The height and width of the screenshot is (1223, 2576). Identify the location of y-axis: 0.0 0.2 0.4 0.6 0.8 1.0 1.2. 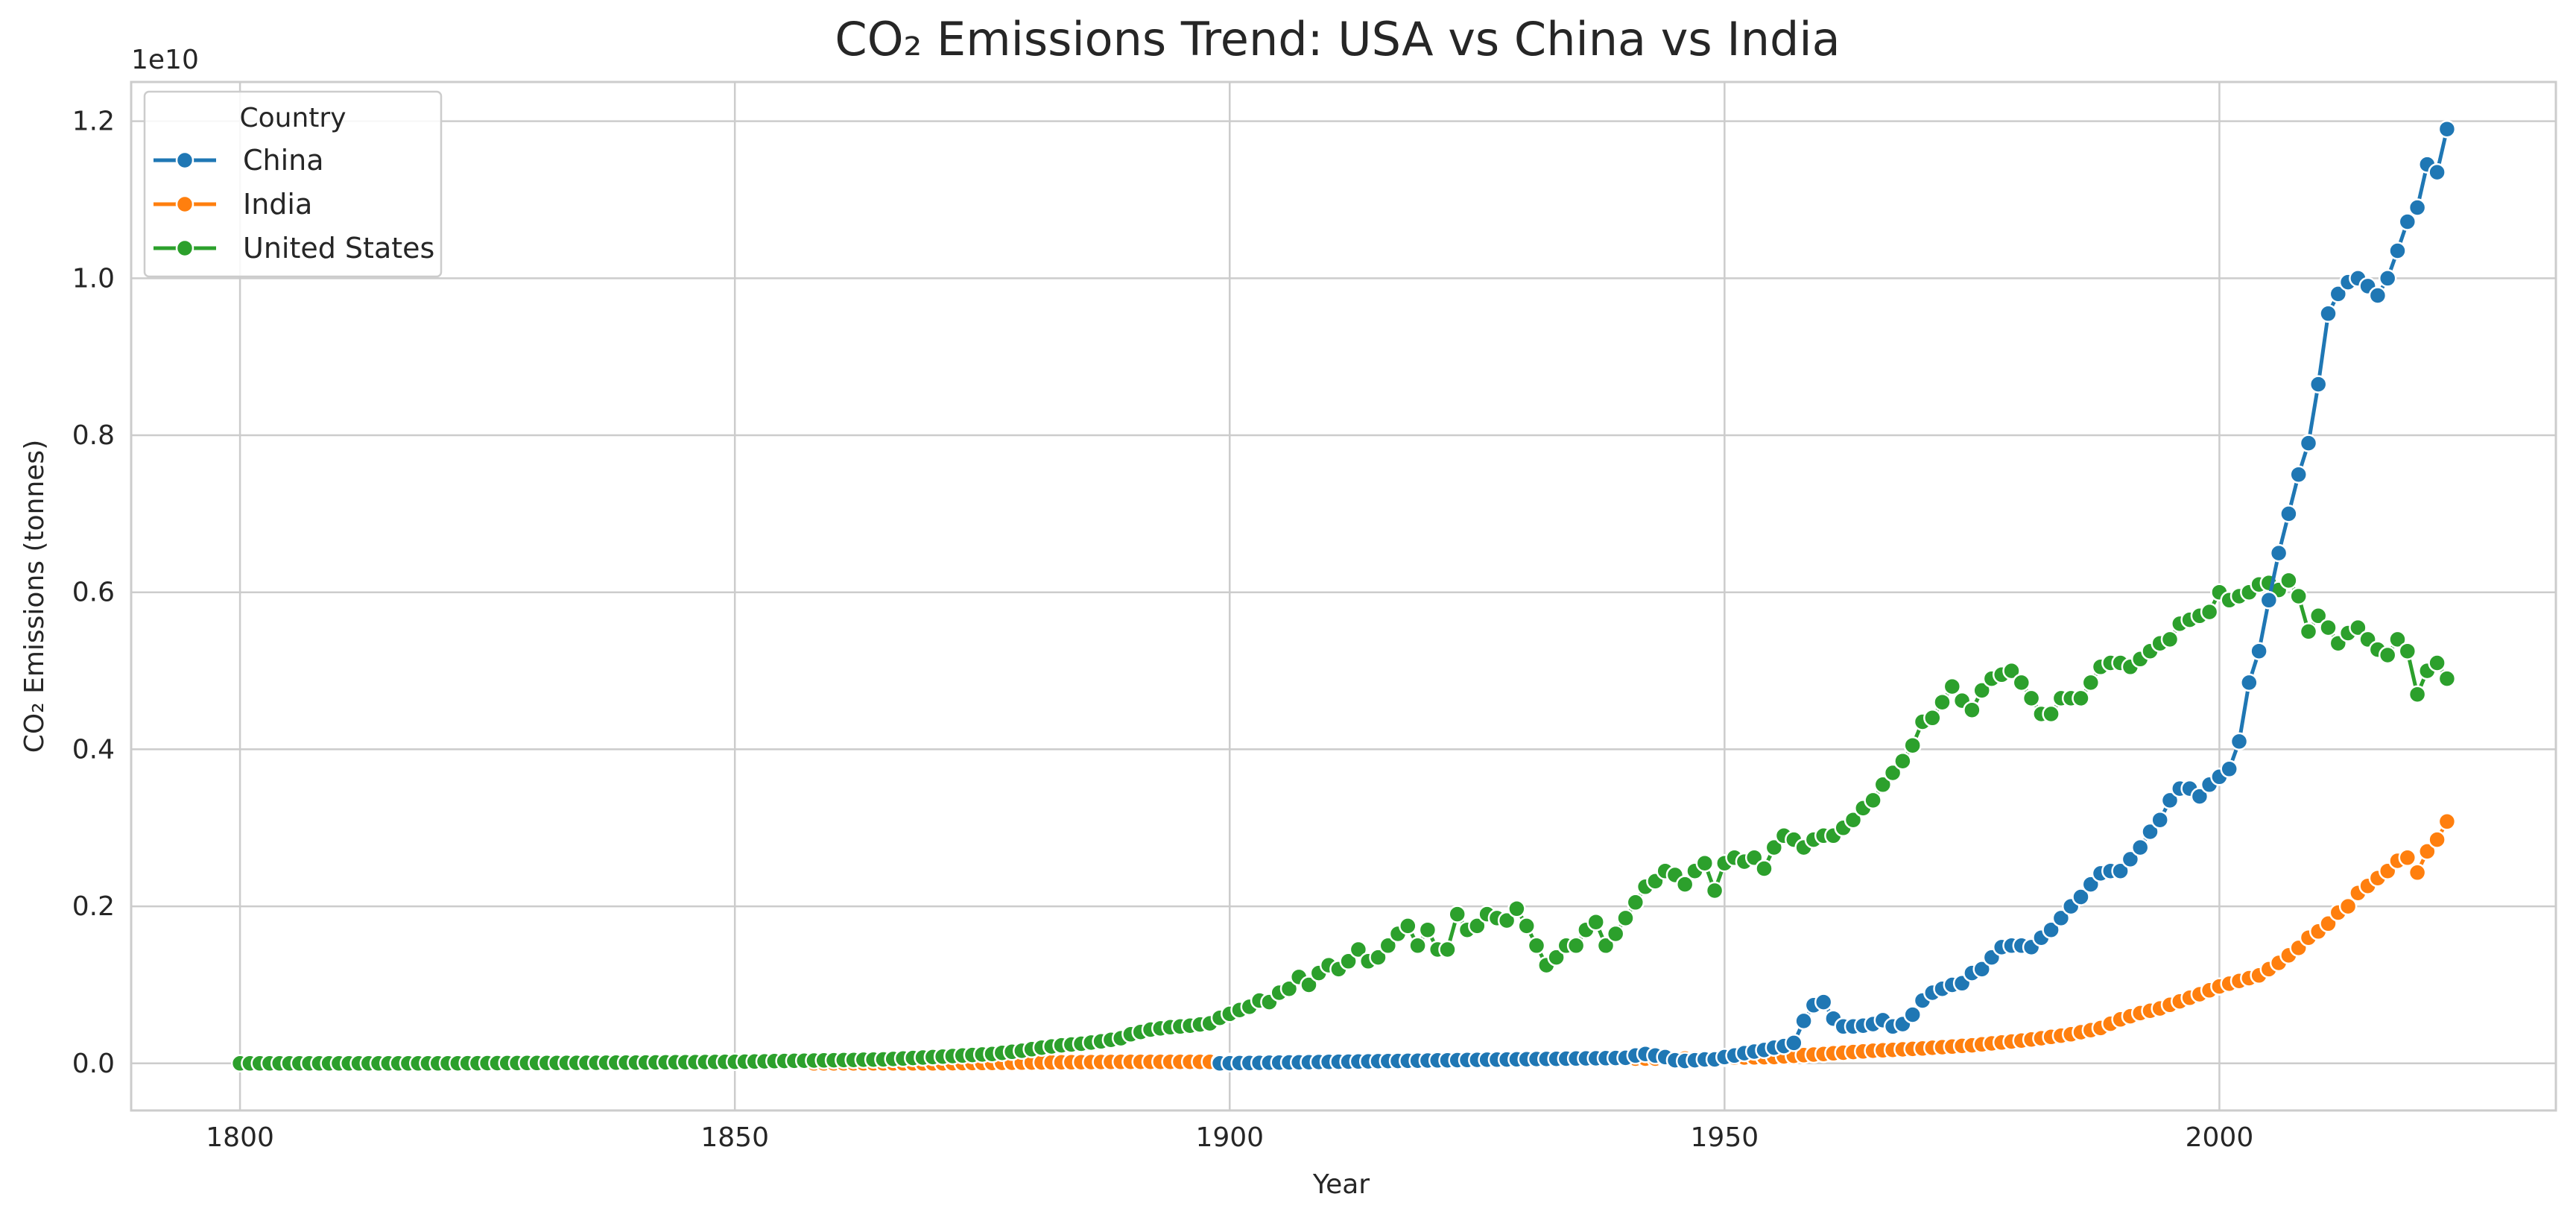
(93, 593).